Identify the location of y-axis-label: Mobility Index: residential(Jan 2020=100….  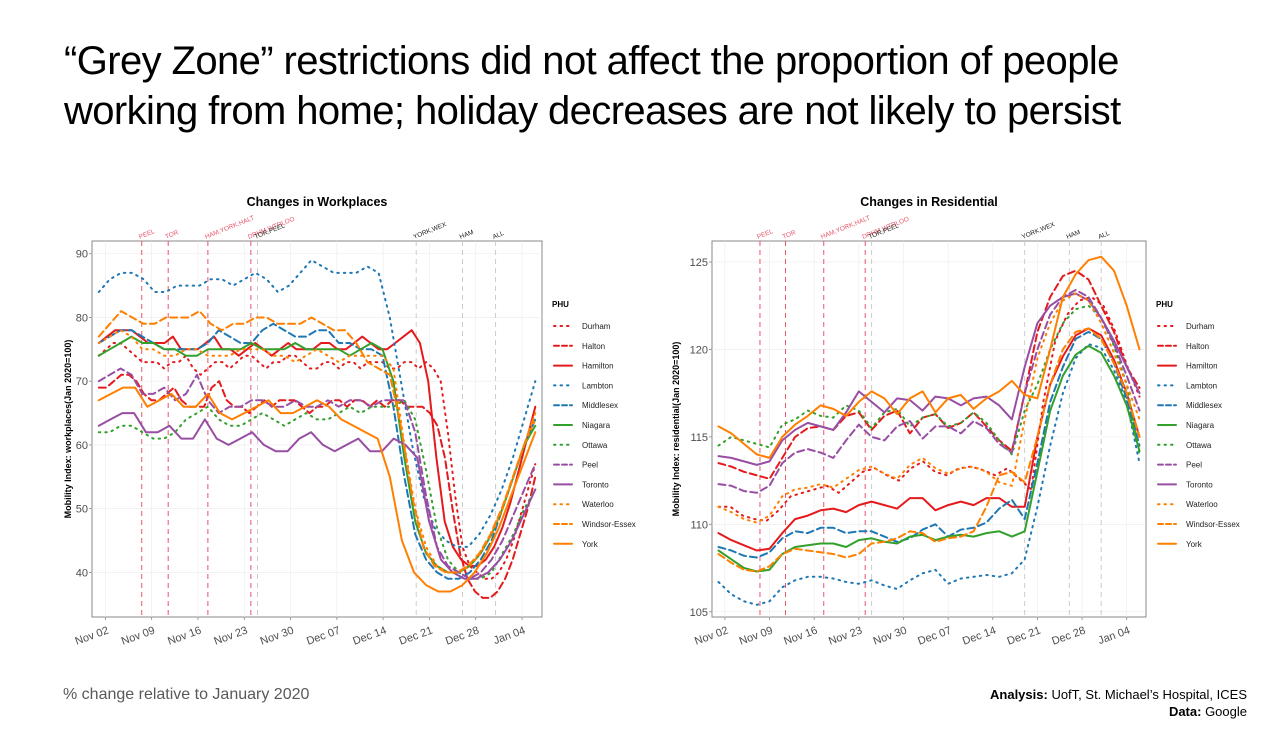
(676, 429).